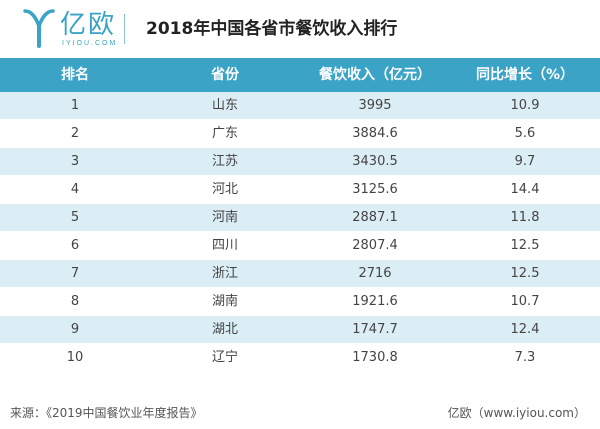 The width and height of the screenshot is (600, 429). I want to click on cell-province: 山东, so click(224, 105).